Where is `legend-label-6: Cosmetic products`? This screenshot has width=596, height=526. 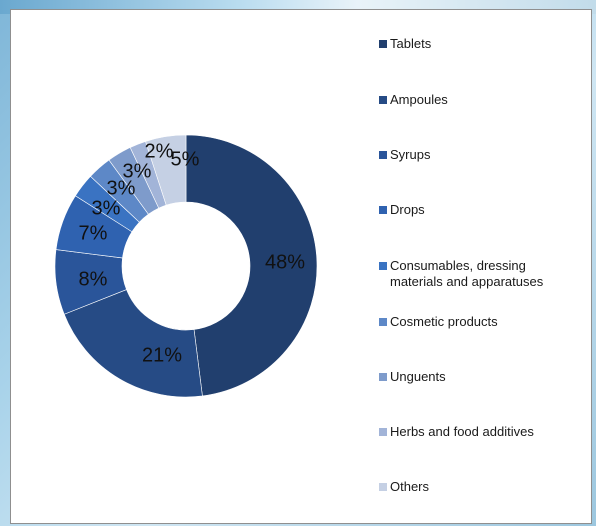 legend-label-6: Cosmetic products is located at coordinates (444, 321).